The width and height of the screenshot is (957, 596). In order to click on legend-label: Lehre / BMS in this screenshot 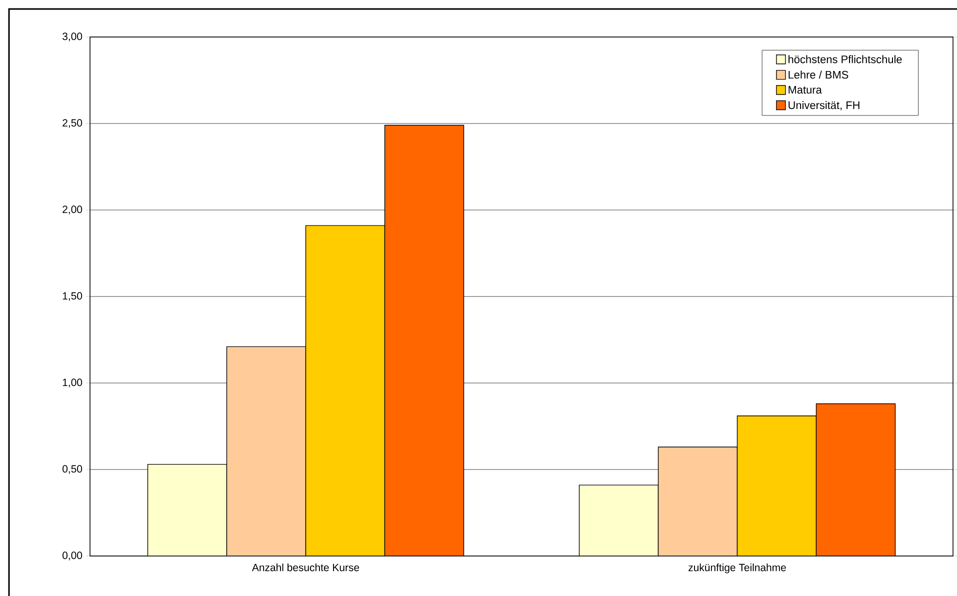, I will do `click(818, 74)`.